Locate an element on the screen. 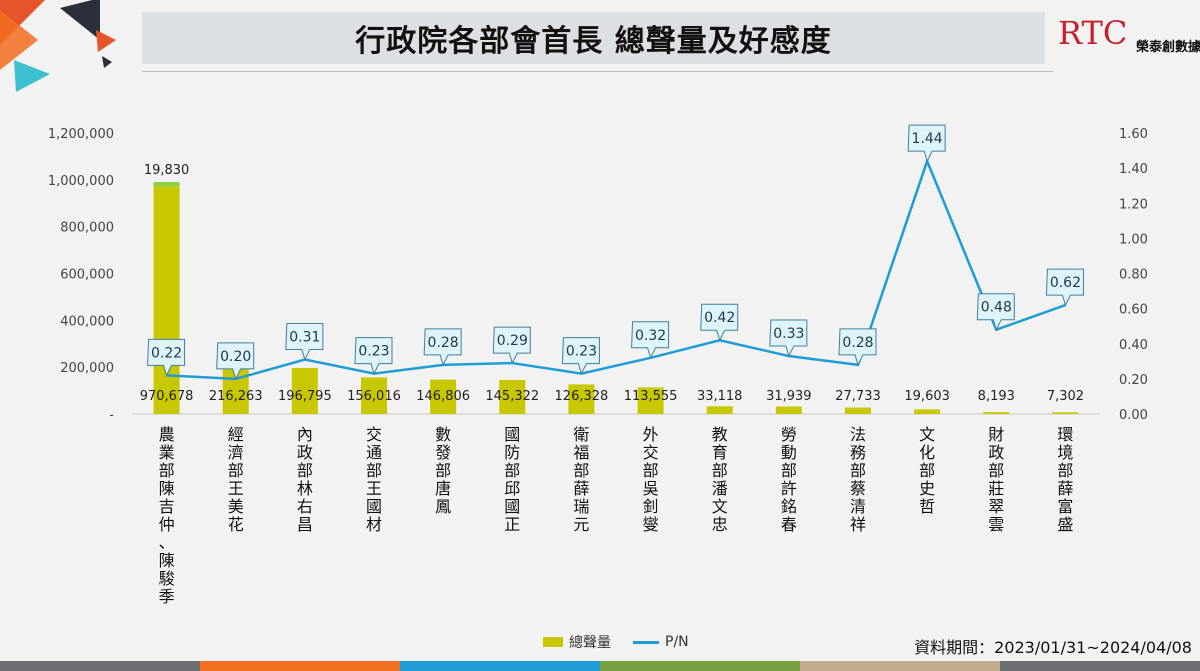 This screenshot has height=671, width=1200. pn-label: 0.42 is located at coordinates (719, 318).